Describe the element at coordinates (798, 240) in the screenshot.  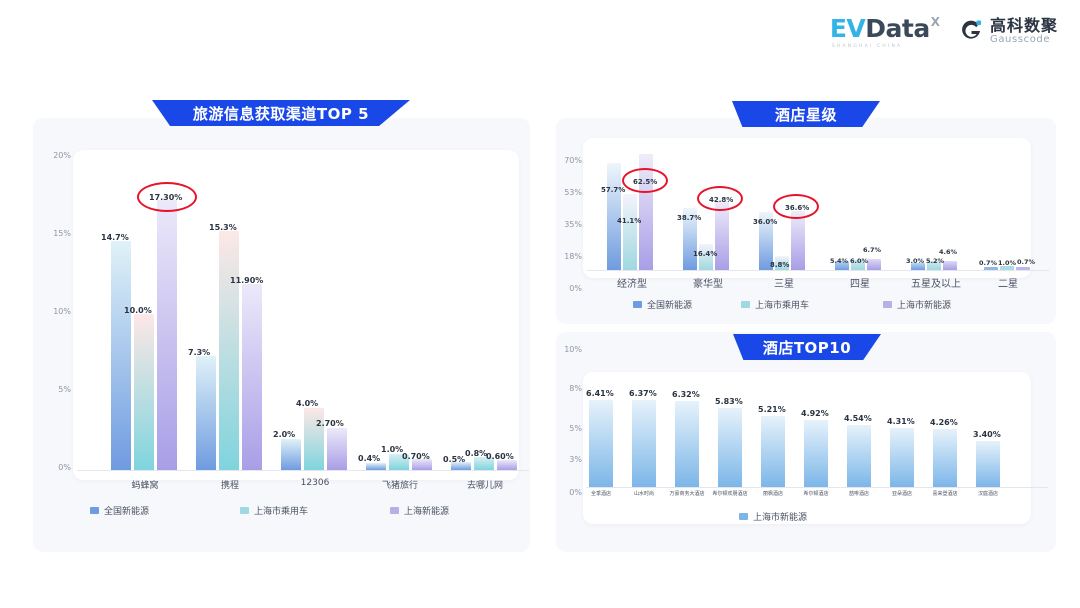
I see `chart2-bar-s3-c2` at that location.